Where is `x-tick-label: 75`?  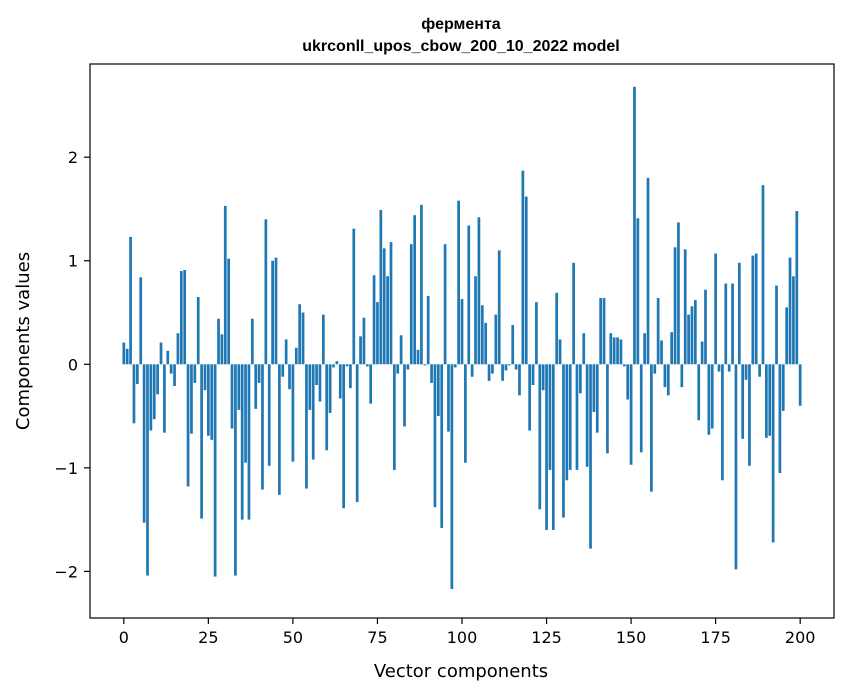 x-tick-label: 75 is located at coordinates (377, 637).